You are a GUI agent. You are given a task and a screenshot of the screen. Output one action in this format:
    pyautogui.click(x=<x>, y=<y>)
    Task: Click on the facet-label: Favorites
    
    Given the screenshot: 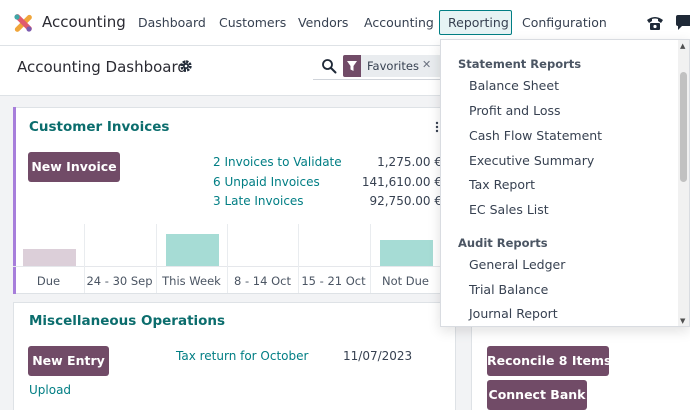 What is the action you would take?
    pyautogui.click(x=393, y=66)
    